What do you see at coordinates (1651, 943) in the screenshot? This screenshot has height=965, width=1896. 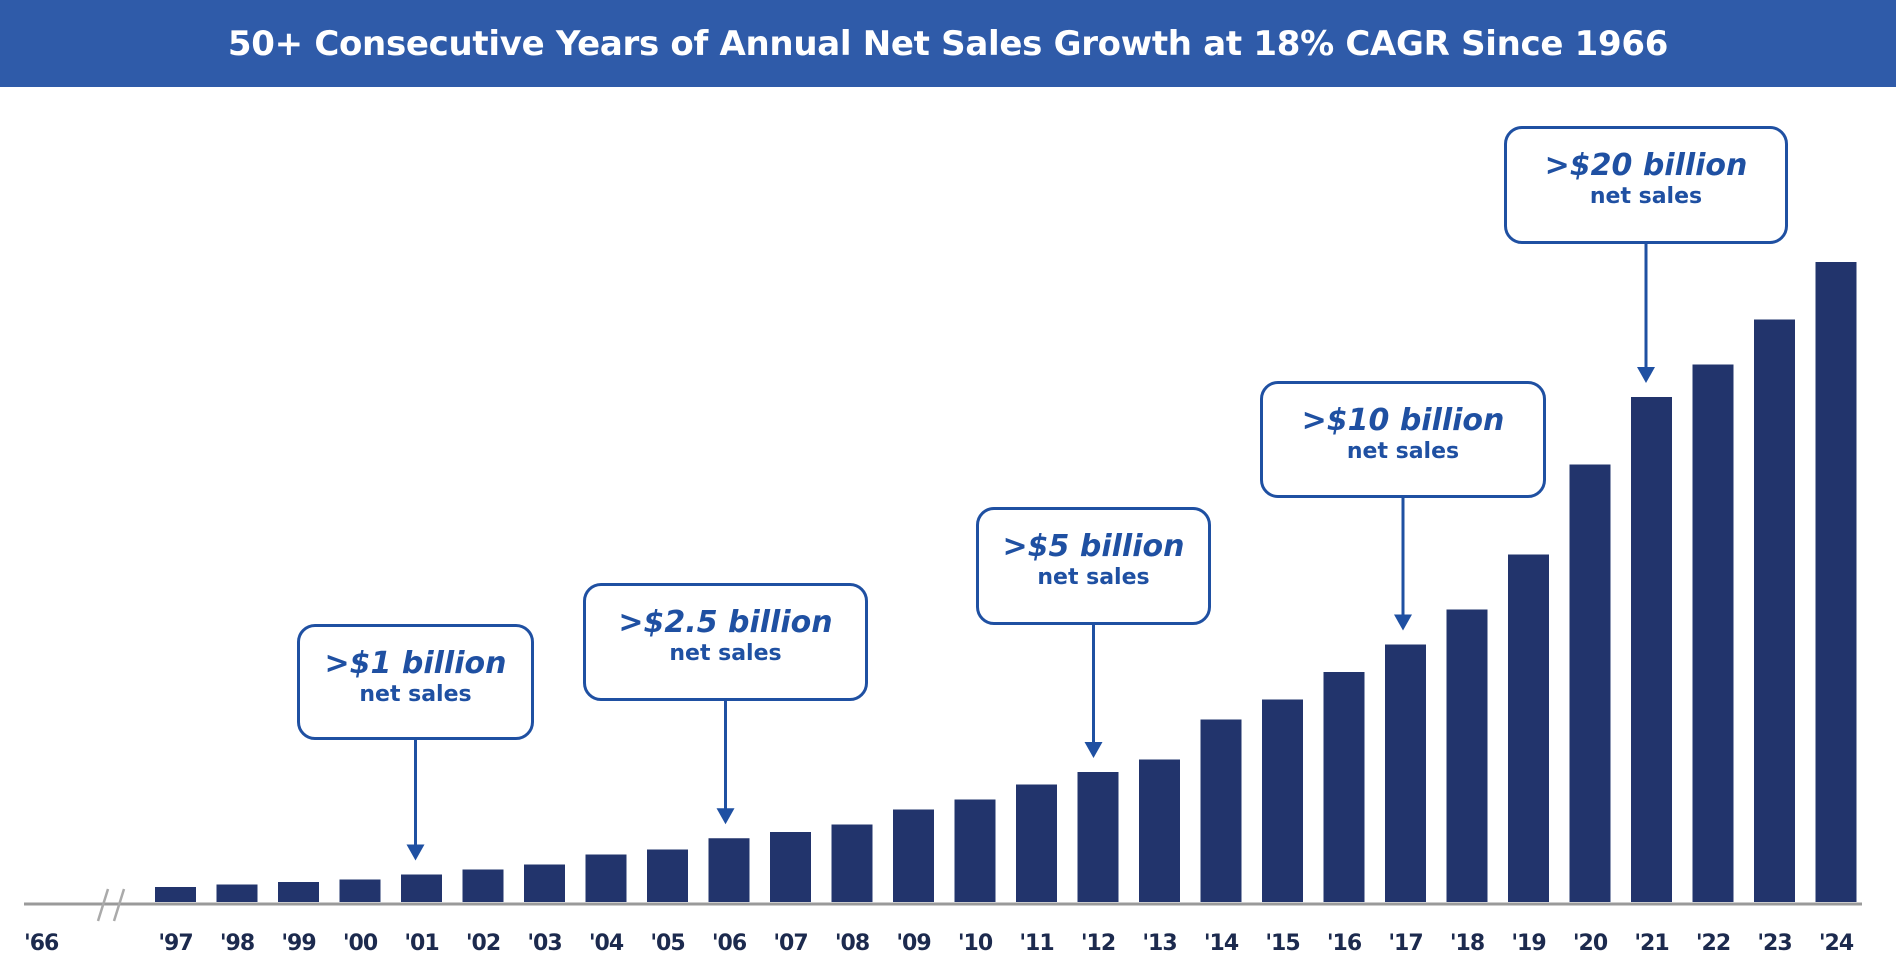 I see `x-tick-label-21: '21` at bounding box center [1651, 943].